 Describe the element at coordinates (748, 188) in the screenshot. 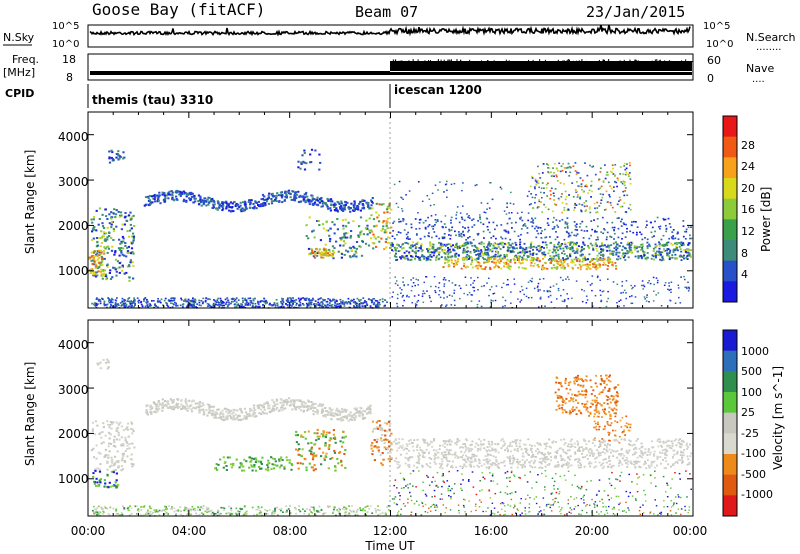

I see `power-cbar-tick-20: 20` at that location.